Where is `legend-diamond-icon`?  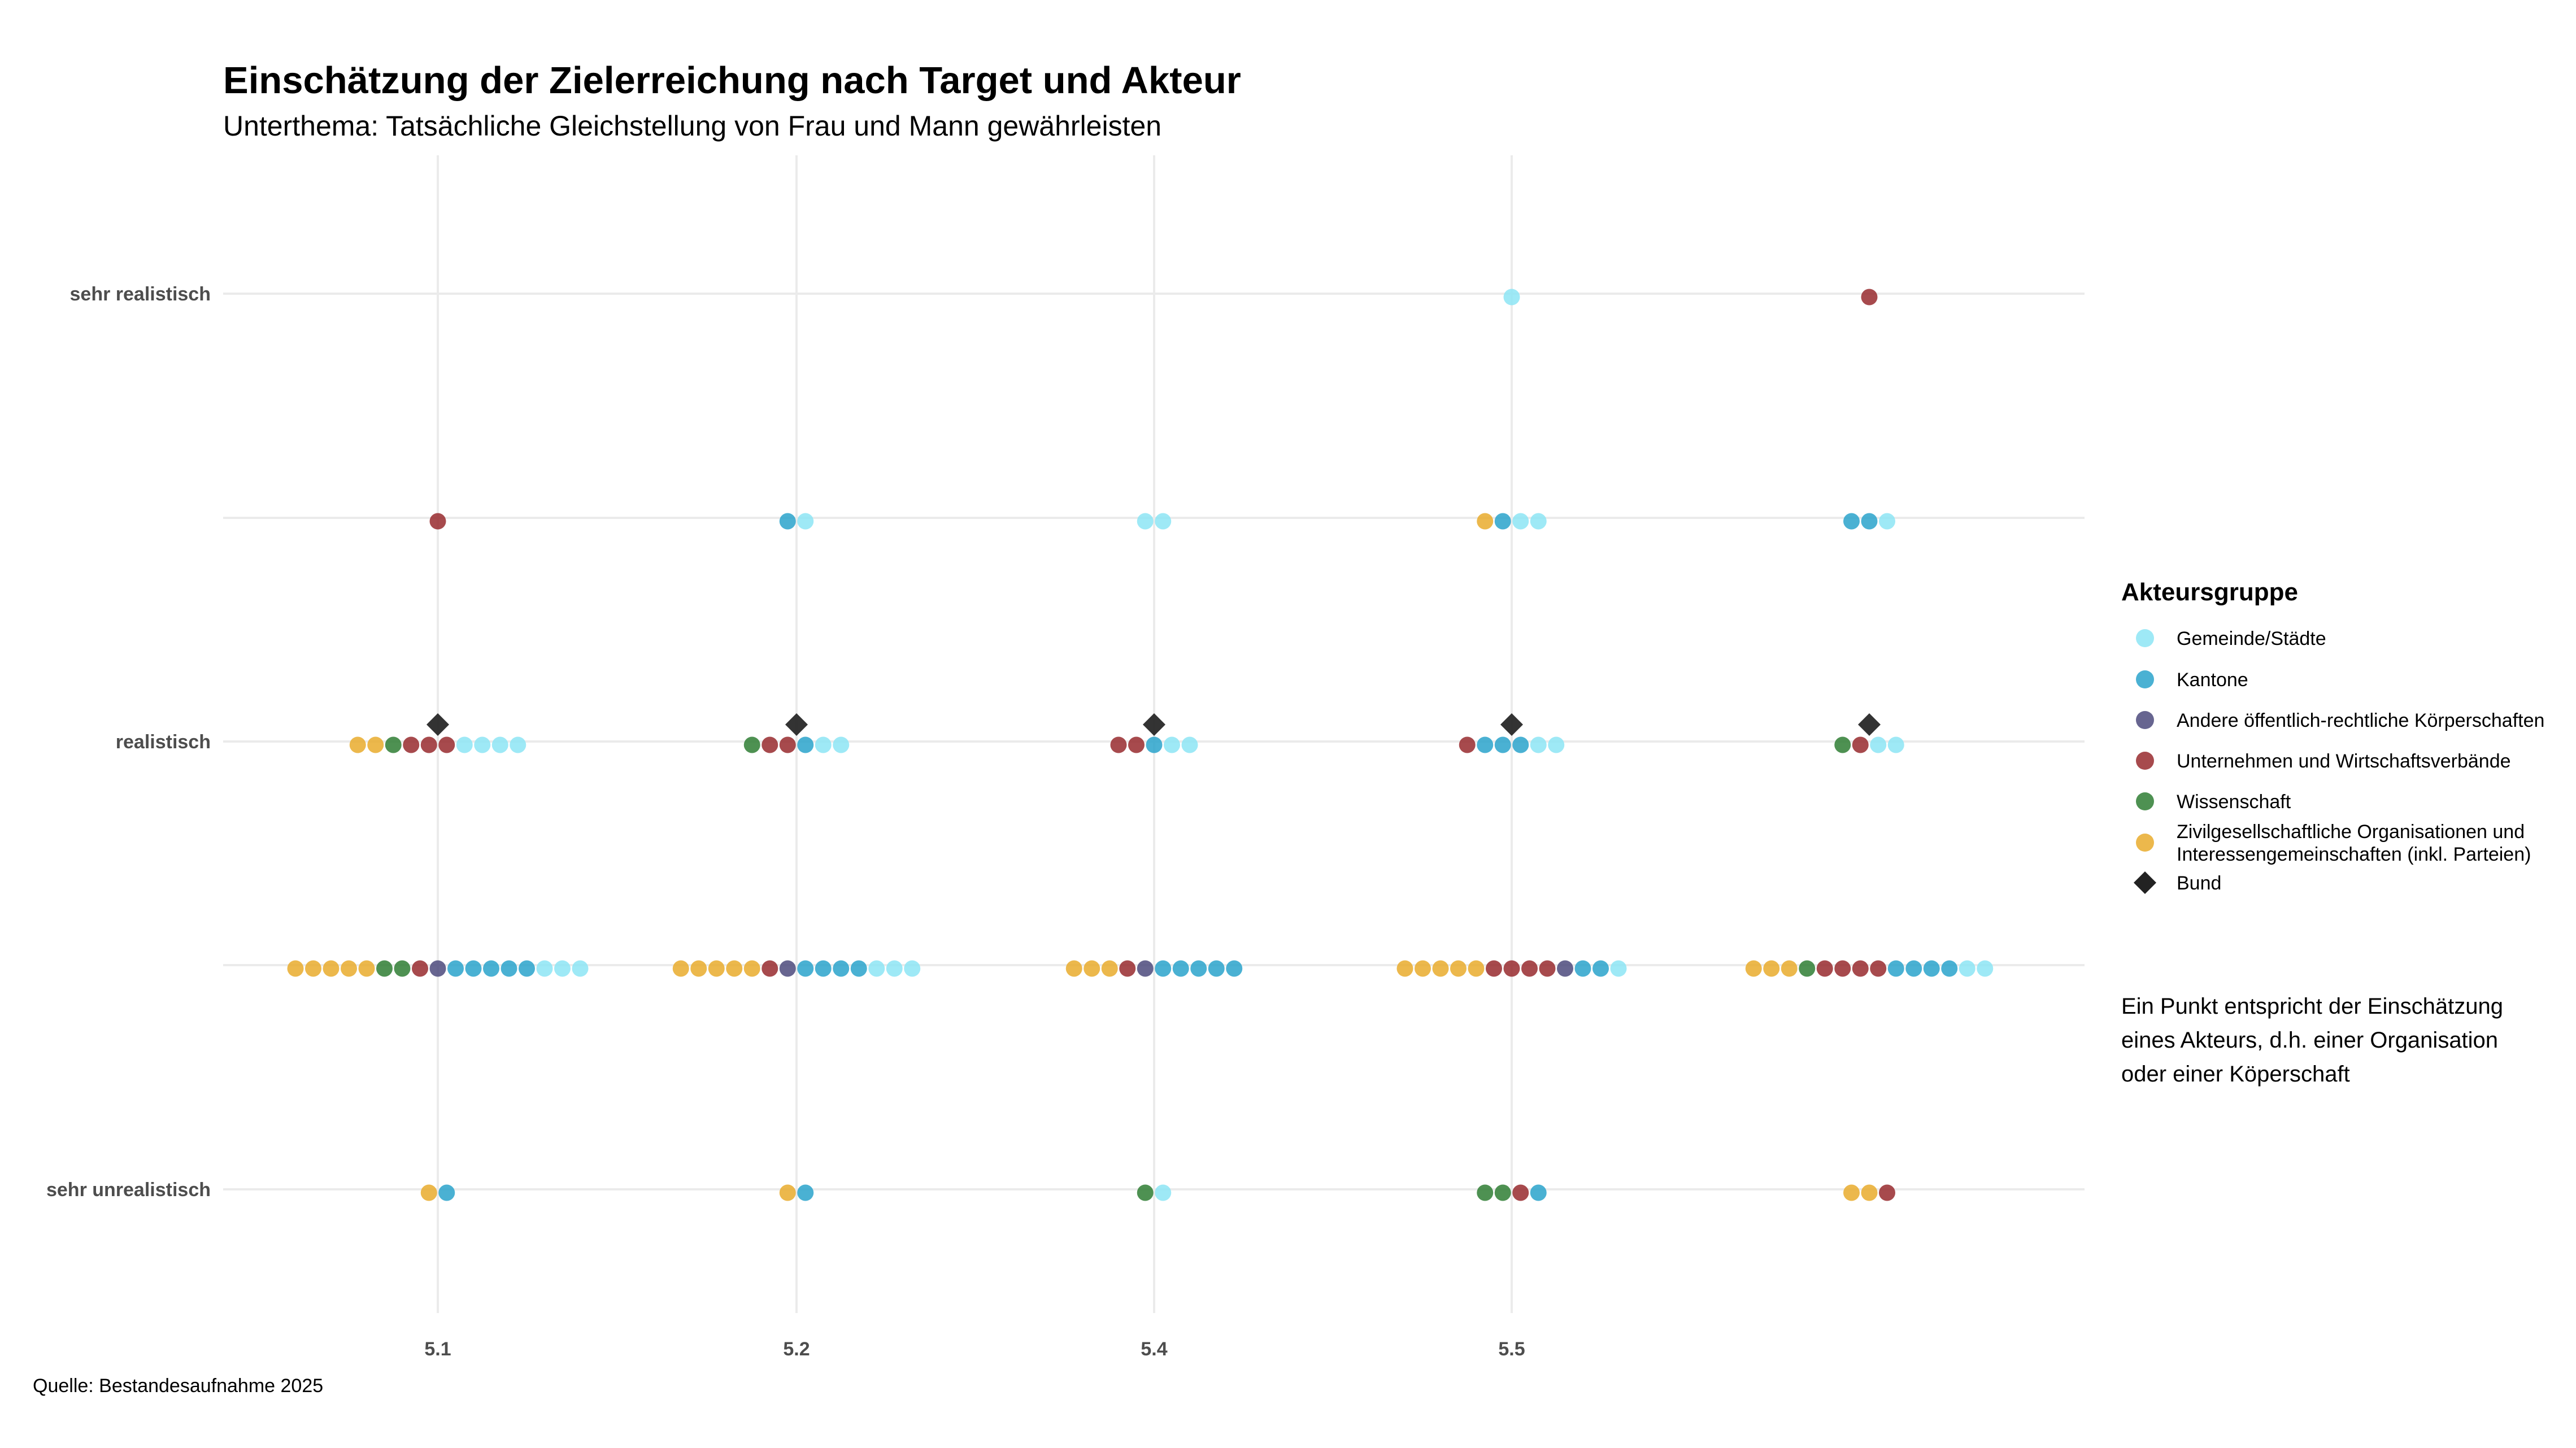 legend-diamond-icon is located at coordinates (2145, 882).